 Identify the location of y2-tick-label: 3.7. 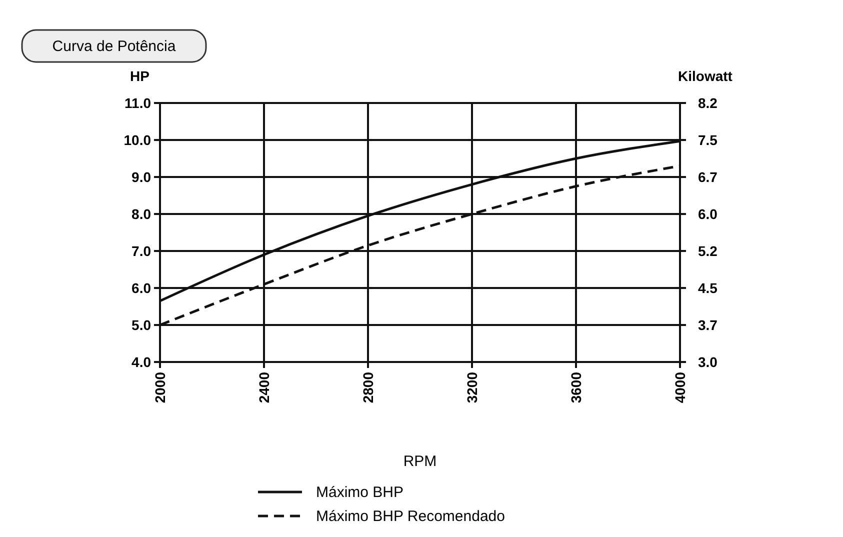
(708, 324).